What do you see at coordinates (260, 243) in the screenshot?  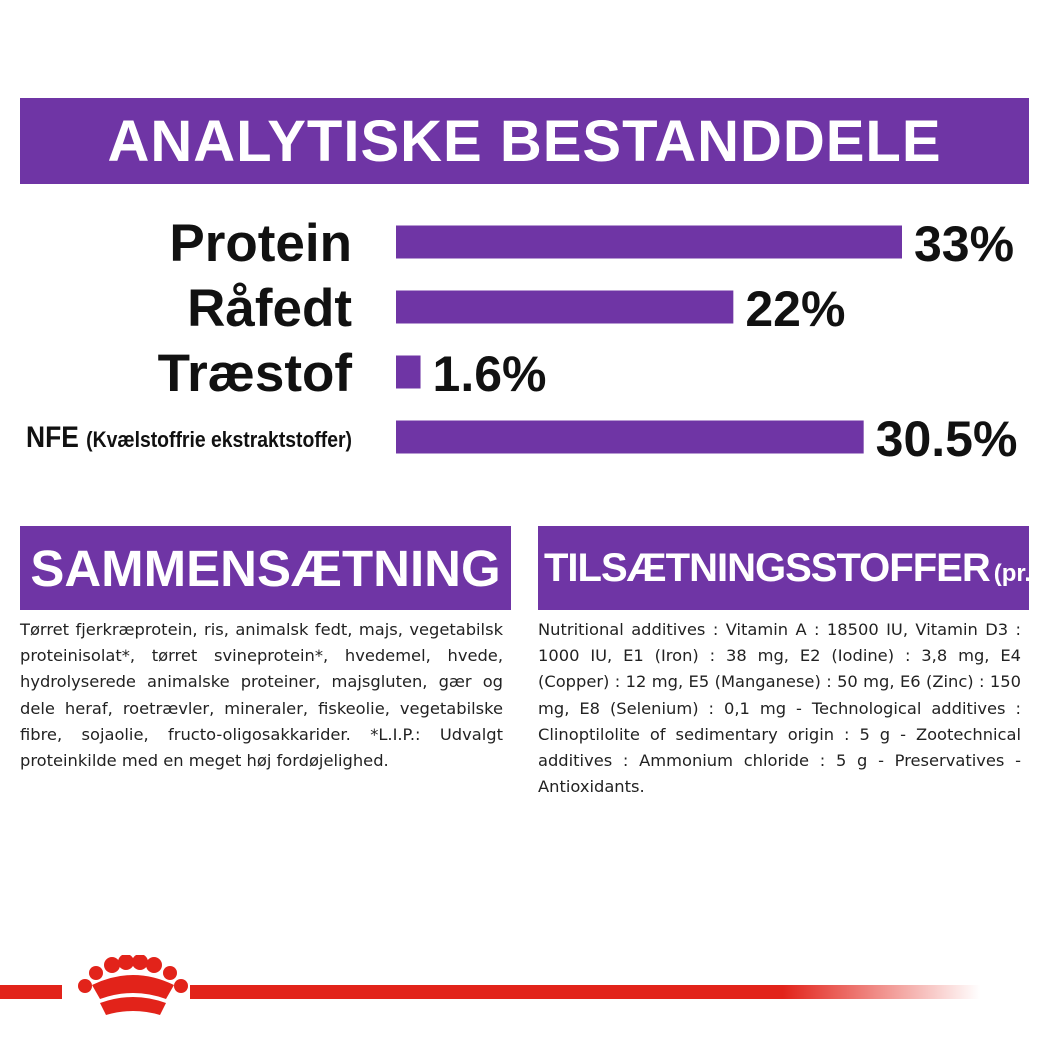 I see `category-label-protein: Protein` at bounding box center [260, 243].